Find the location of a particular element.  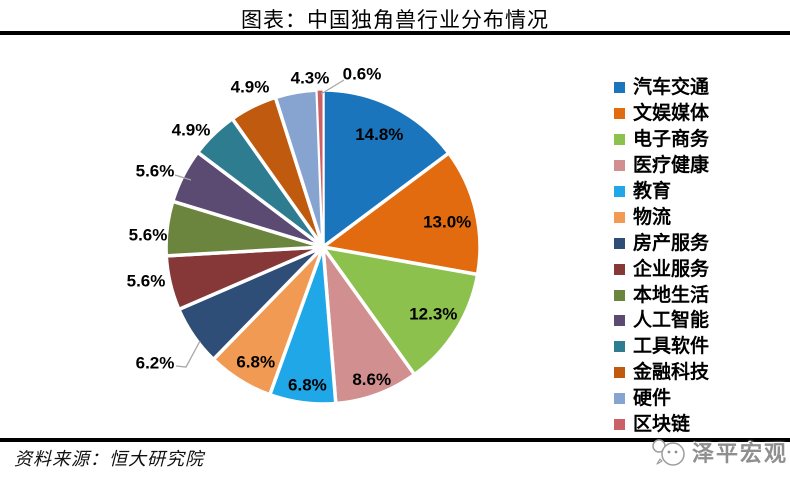

legend-item: 教育 is located at coordinates (661, 192).